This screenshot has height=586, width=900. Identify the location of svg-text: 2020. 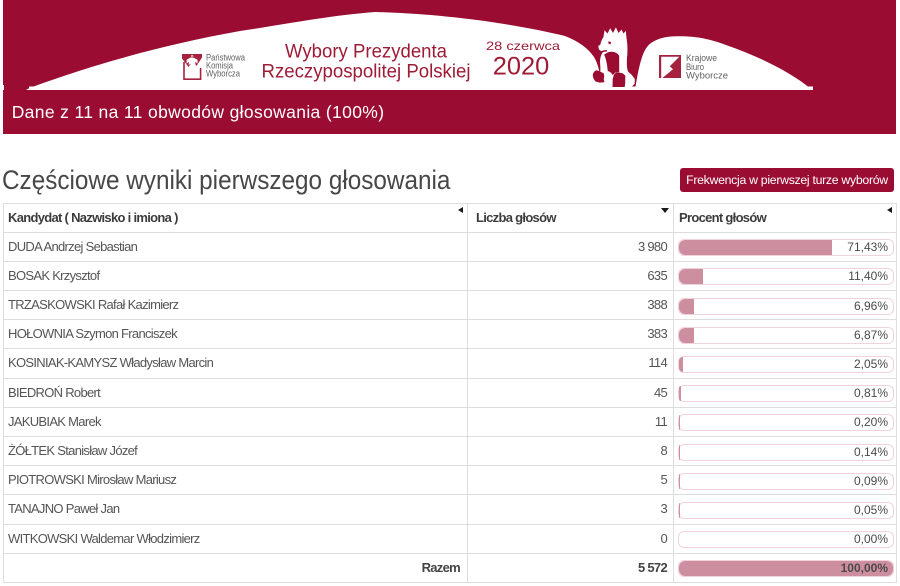
(521, 67).